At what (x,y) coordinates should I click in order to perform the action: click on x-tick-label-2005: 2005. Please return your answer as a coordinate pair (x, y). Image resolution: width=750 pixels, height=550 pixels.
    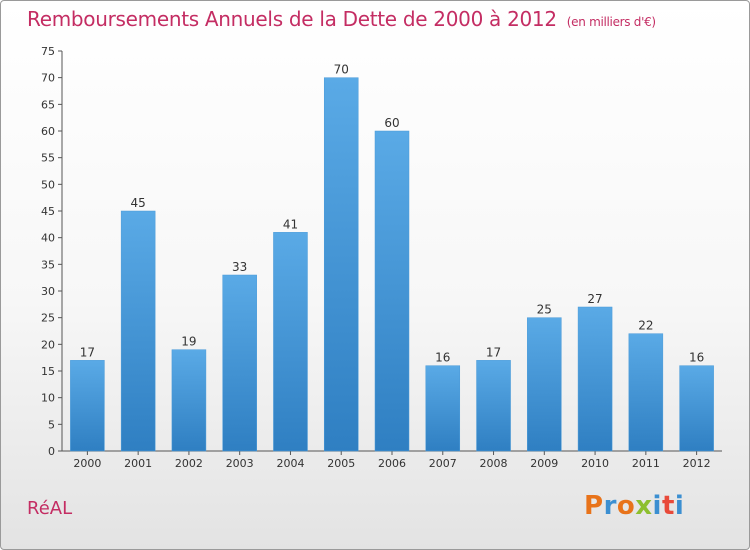
    Looking at the image, I should click on (341, 463).